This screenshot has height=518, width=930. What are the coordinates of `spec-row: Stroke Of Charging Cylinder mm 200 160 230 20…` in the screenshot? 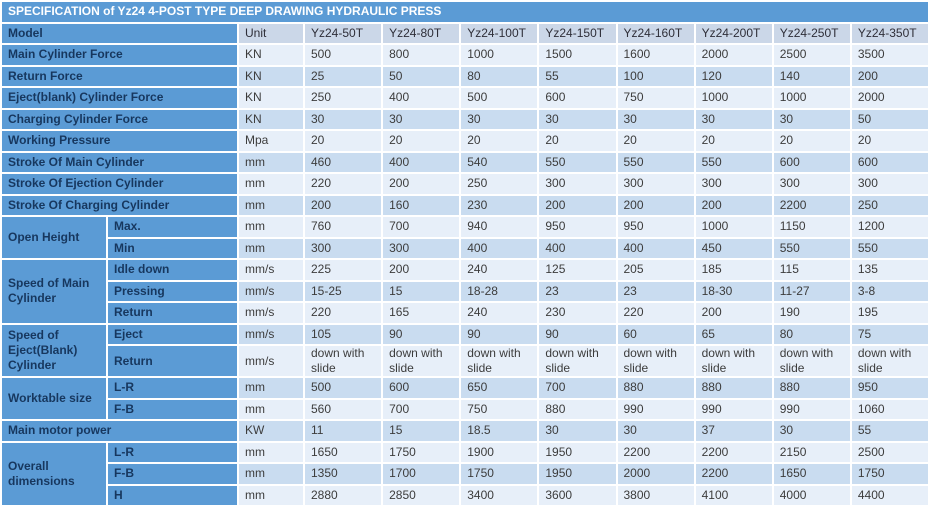 It's located at (465, 205).